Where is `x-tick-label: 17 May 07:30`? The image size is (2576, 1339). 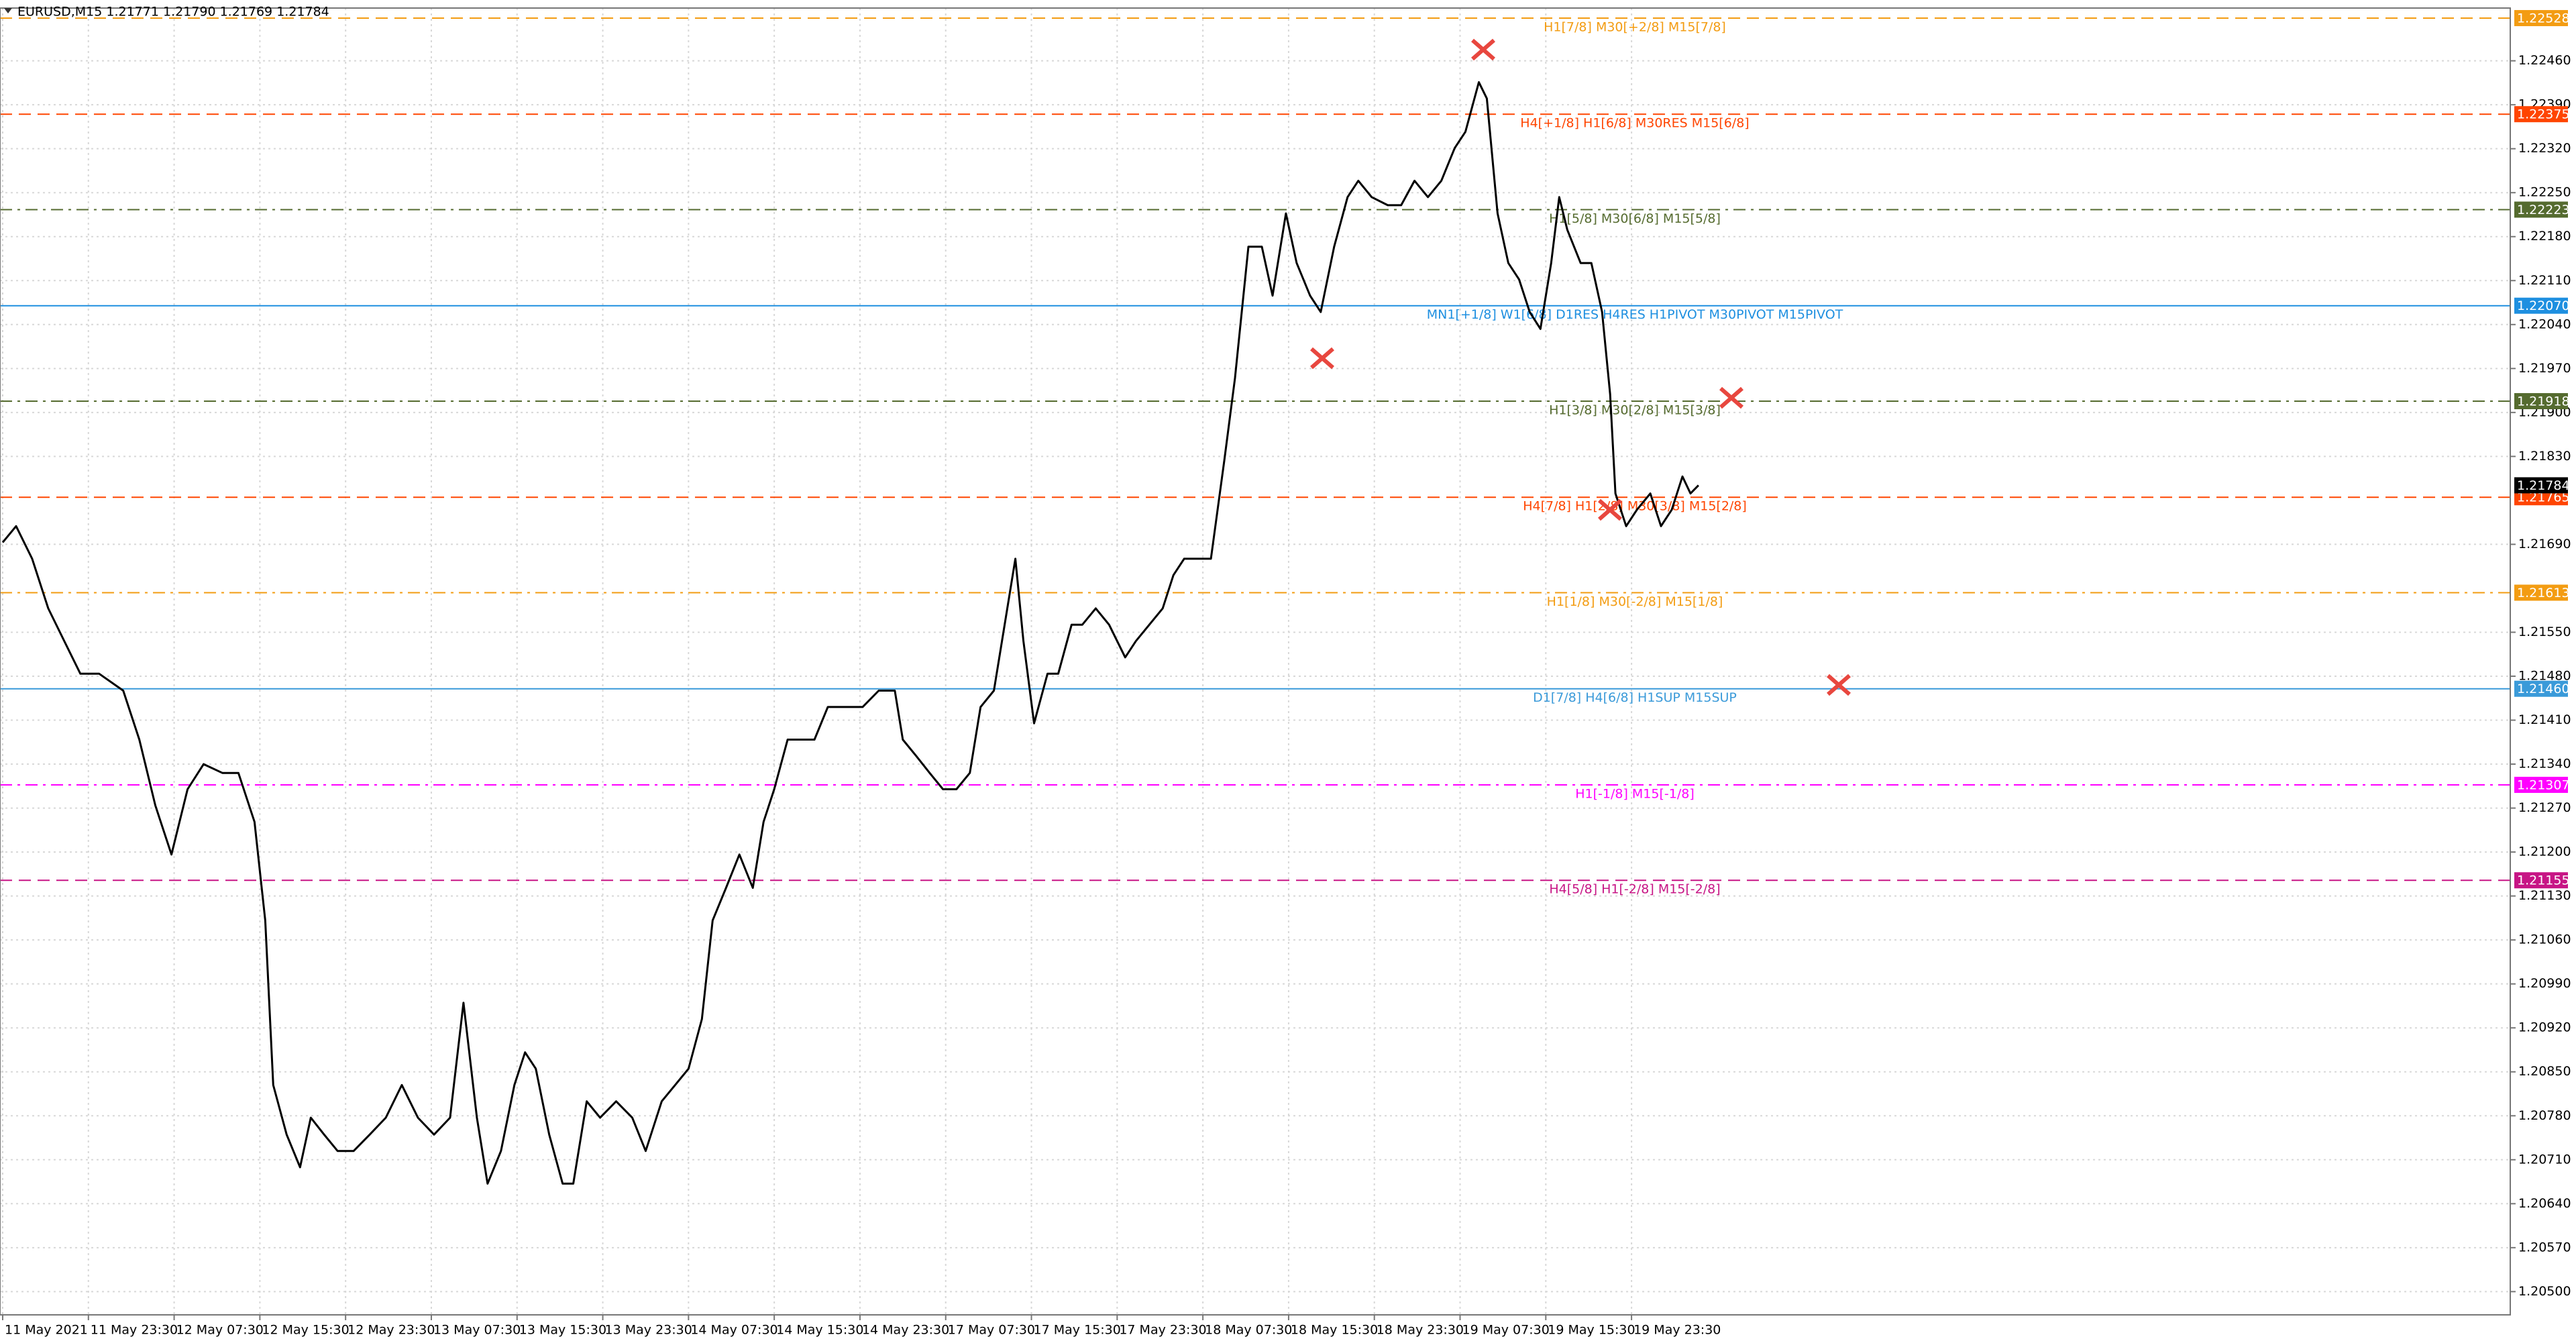
x-tick-label: 17 May 07:30 is located at coordinates (991, 1330).